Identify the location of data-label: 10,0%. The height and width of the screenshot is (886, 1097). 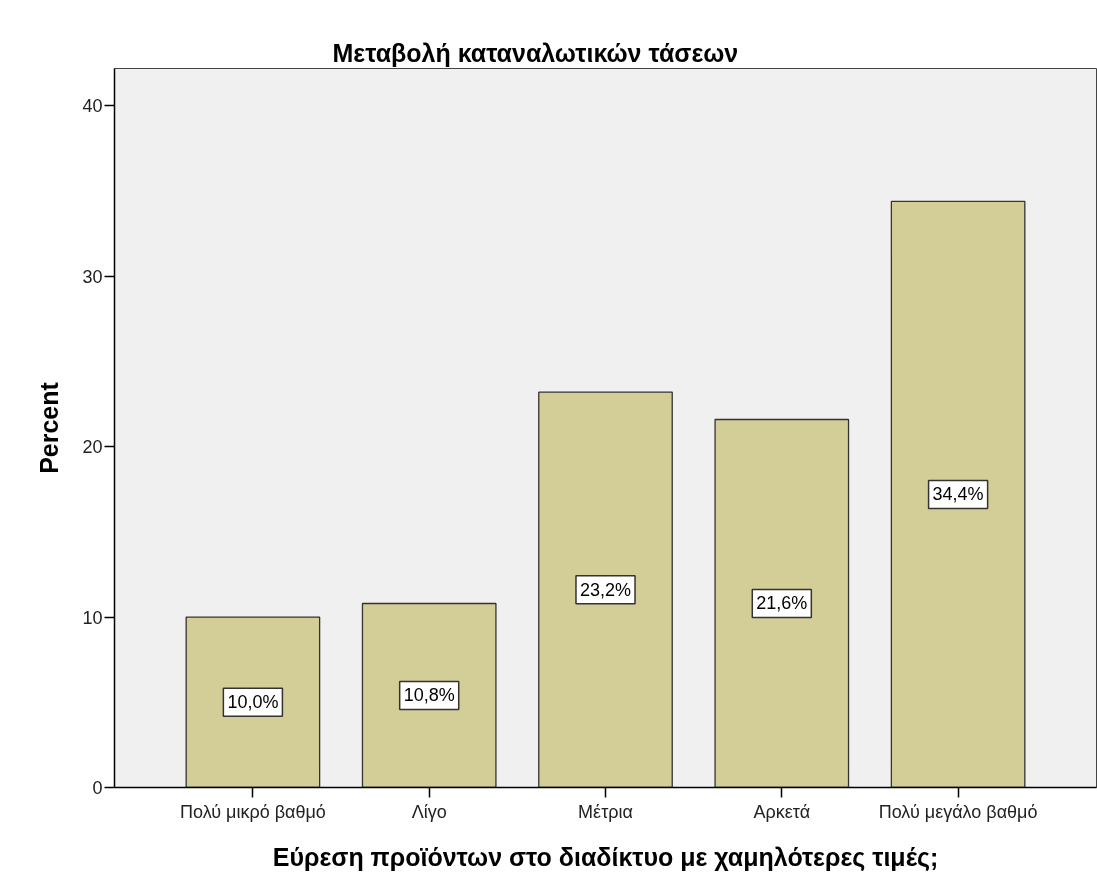
(253, 702).